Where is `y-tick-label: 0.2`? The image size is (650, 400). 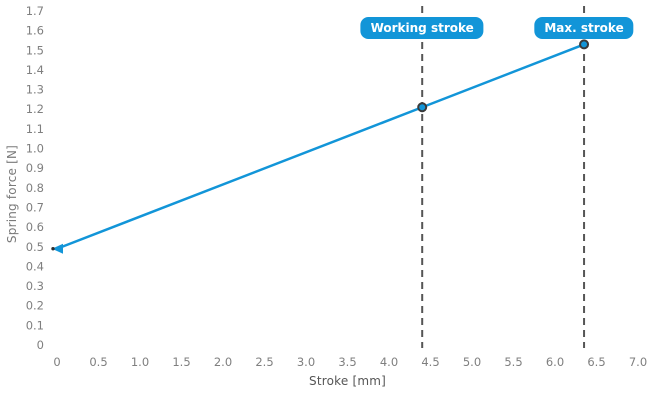
y-tick-label: 0.2 is located at coordinates (35, 306).